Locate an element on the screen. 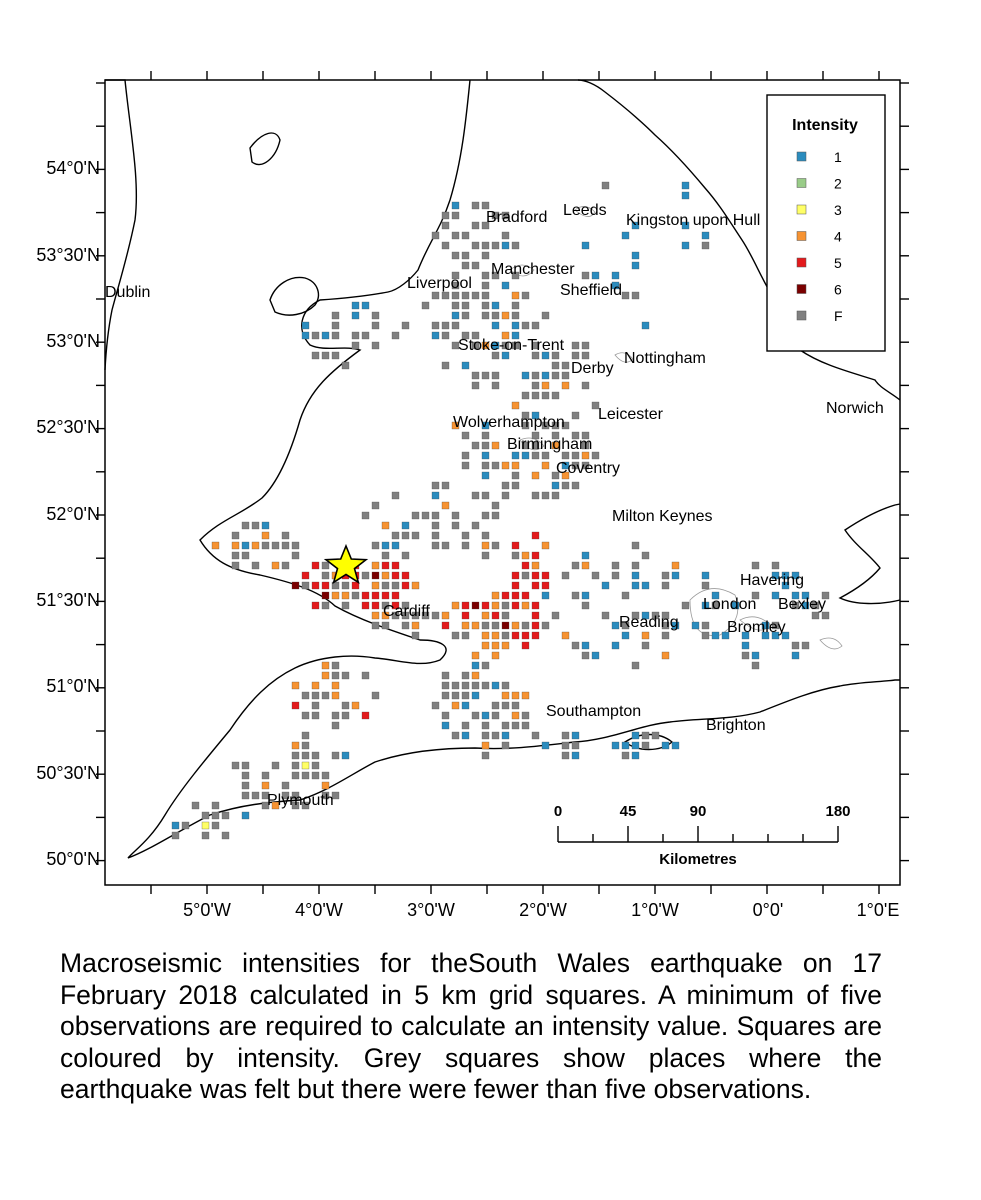 The image size is (981, 1200). scale-label-0: 0 is located at coordinates (558, 811).